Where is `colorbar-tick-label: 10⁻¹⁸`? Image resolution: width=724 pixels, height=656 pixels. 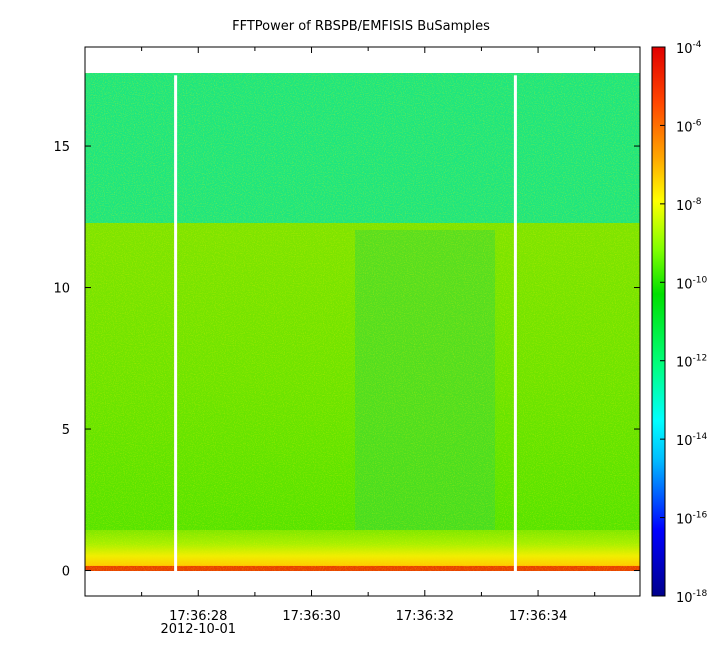
colorbar-tick-label: 10⁻¹⁸ is located at coordinates (692, 597).